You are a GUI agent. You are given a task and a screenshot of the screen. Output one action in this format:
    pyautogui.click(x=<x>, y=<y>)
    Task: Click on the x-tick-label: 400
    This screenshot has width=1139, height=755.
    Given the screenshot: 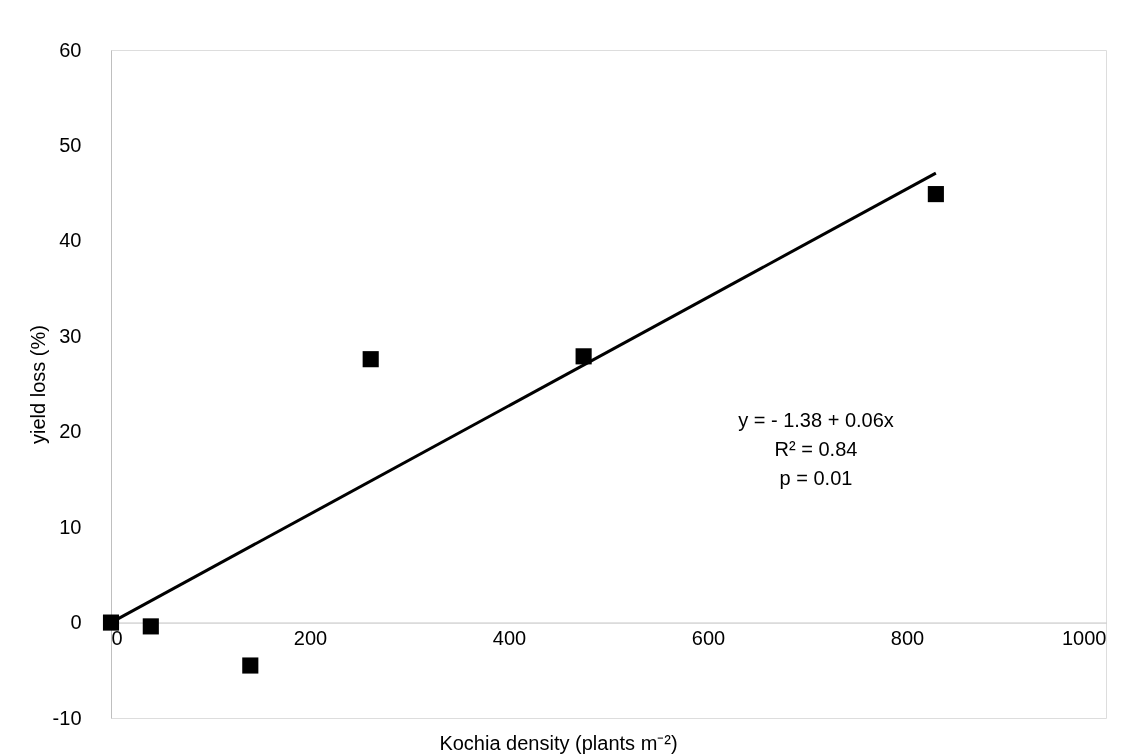 What is the action you would take?
    pyautogui.click(x=509, y=638)
    